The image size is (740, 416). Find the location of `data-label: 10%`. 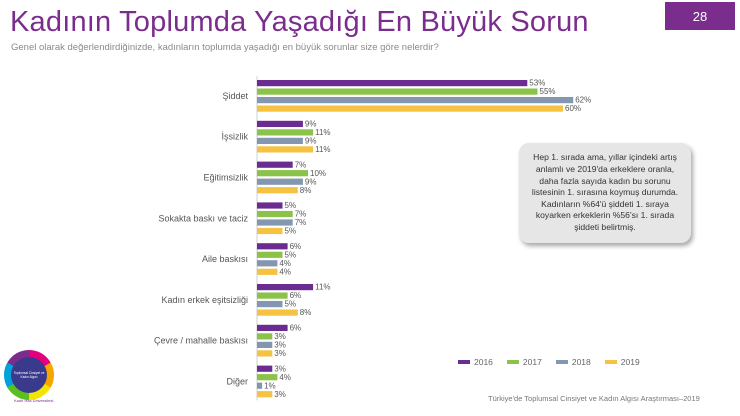

data-label: 10% is located at coordinates (318, 173).